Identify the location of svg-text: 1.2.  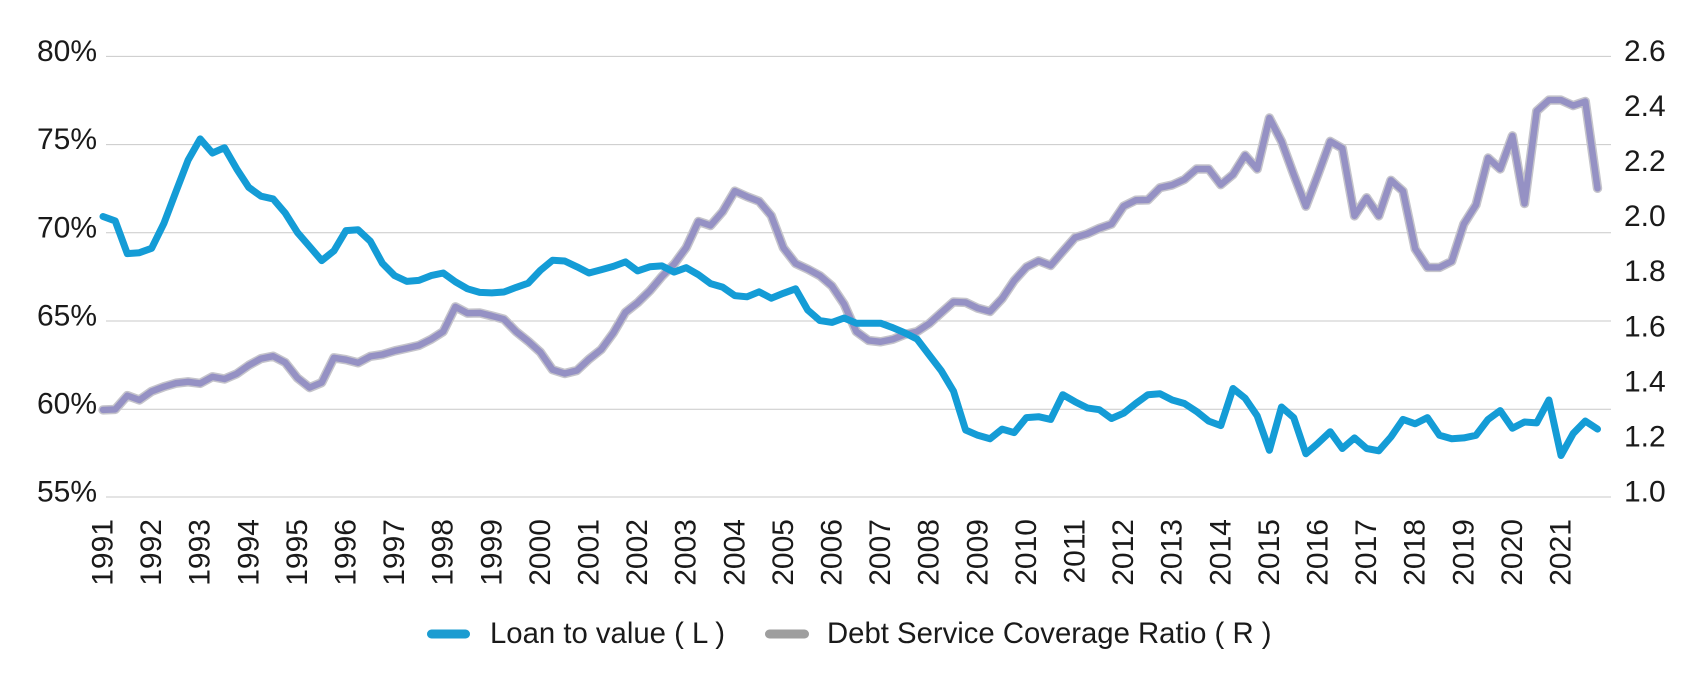
(1645, 436).